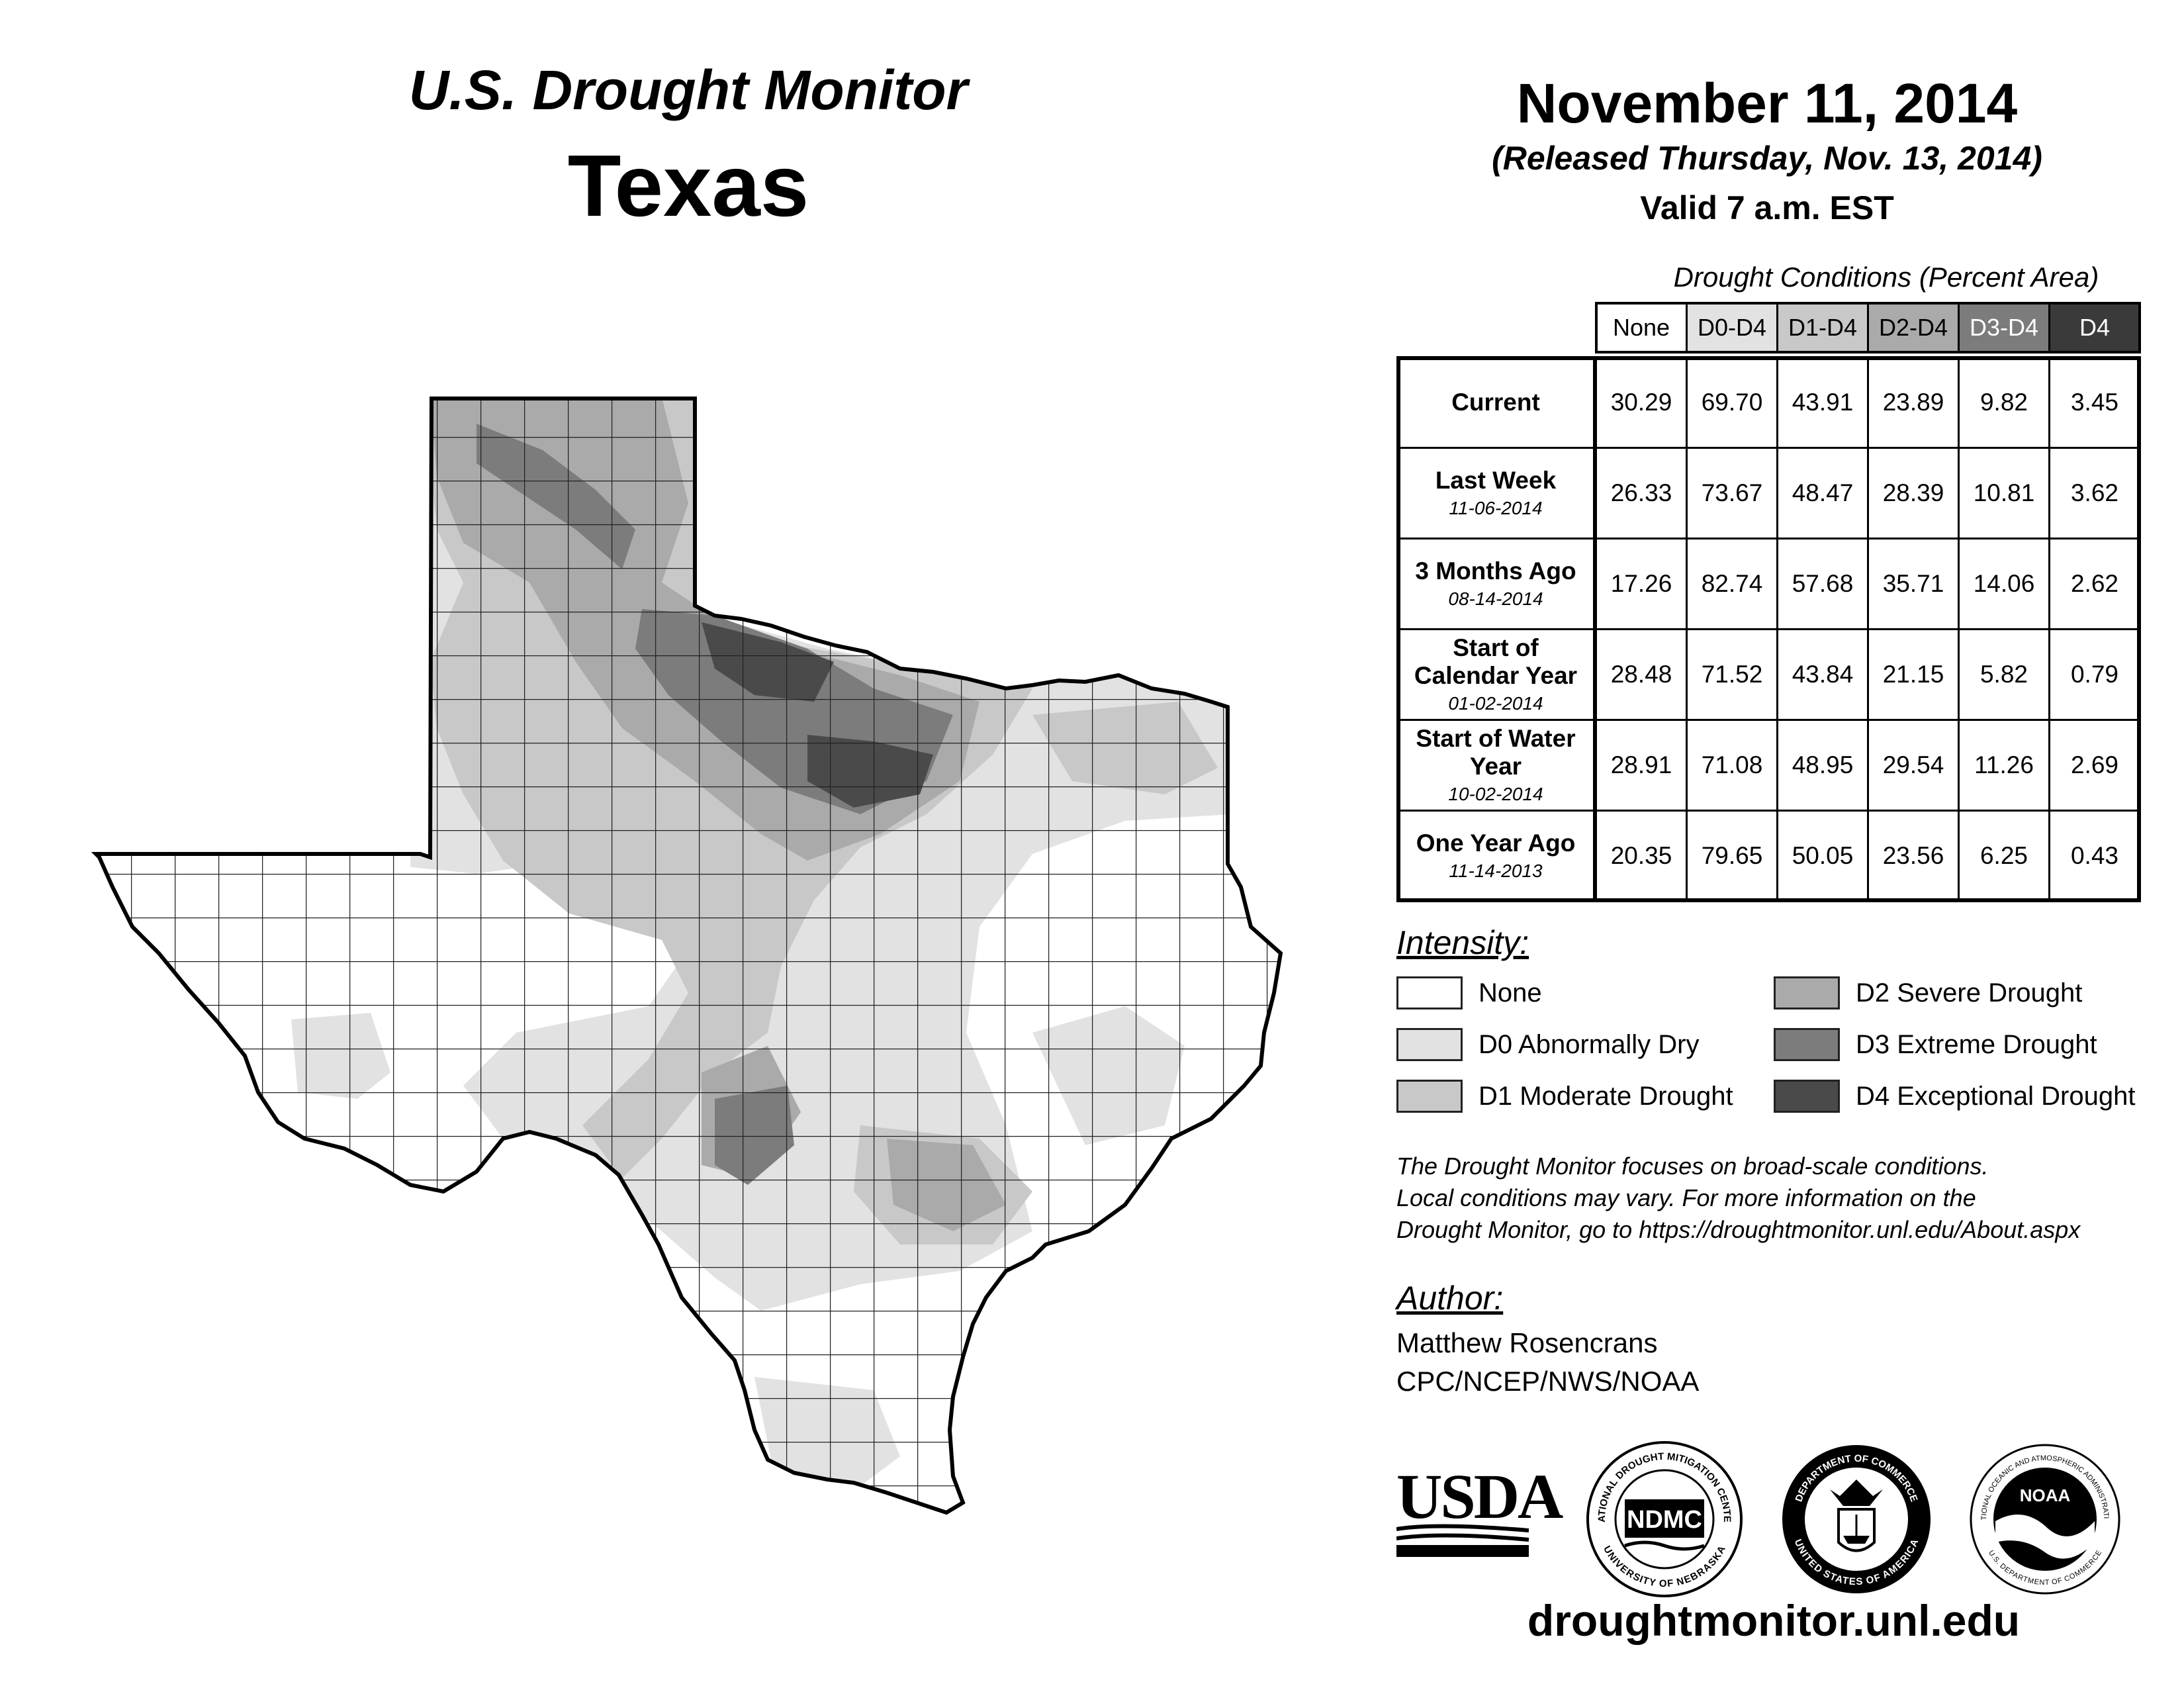 This screenshot has width=2184, height=1688. I want to click on table-cell: 50.05, so click(1823, 856).